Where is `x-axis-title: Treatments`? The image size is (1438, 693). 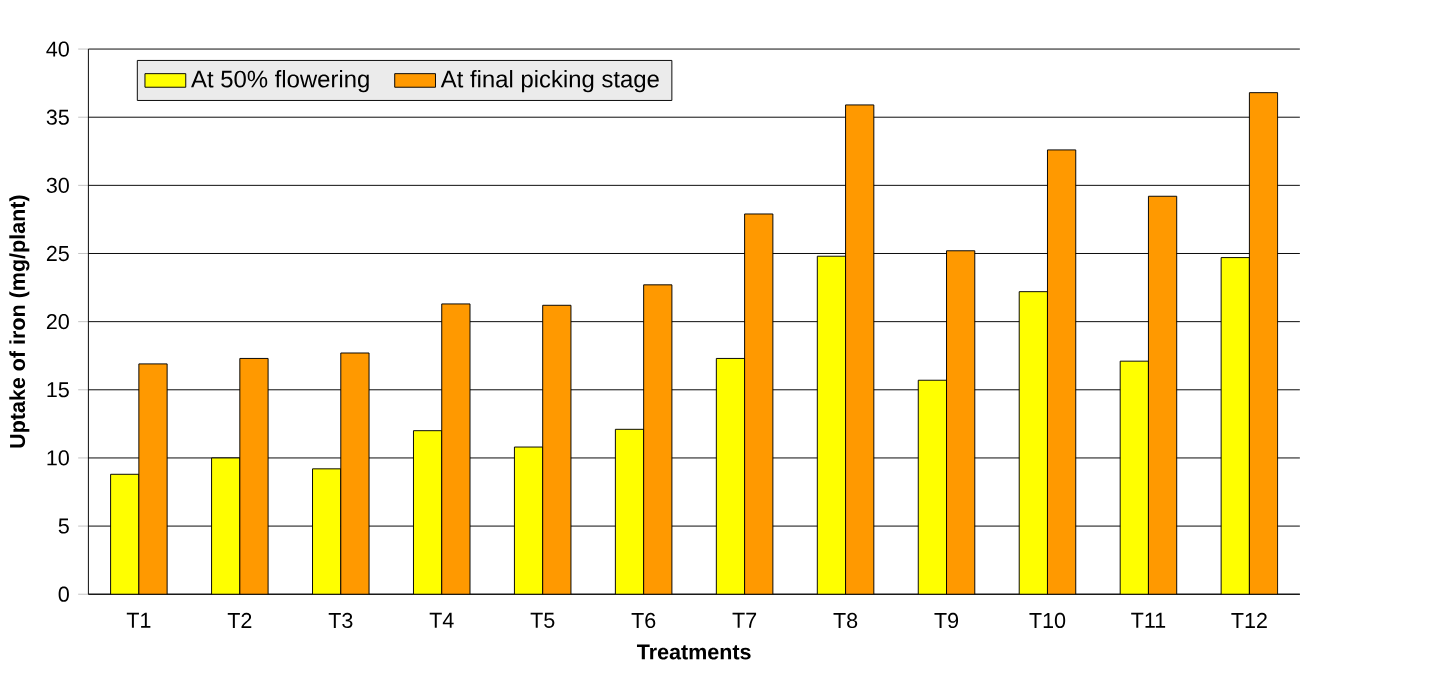 x-axis-title: Treatments is located at coordinates (693, 652).